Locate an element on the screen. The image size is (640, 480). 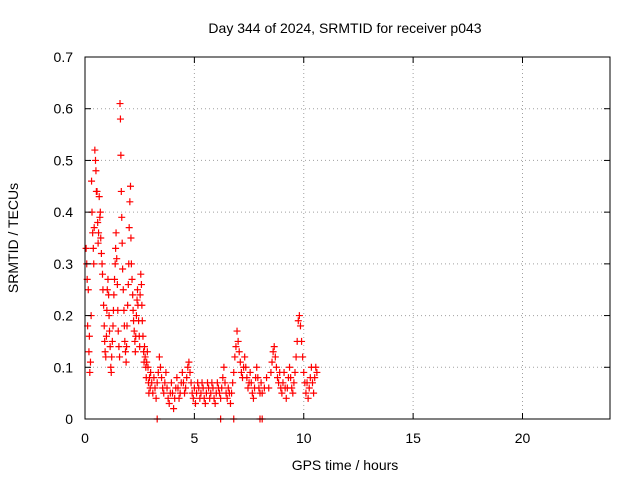
y-tick-label: 0 is located at coordinates (69, 419).